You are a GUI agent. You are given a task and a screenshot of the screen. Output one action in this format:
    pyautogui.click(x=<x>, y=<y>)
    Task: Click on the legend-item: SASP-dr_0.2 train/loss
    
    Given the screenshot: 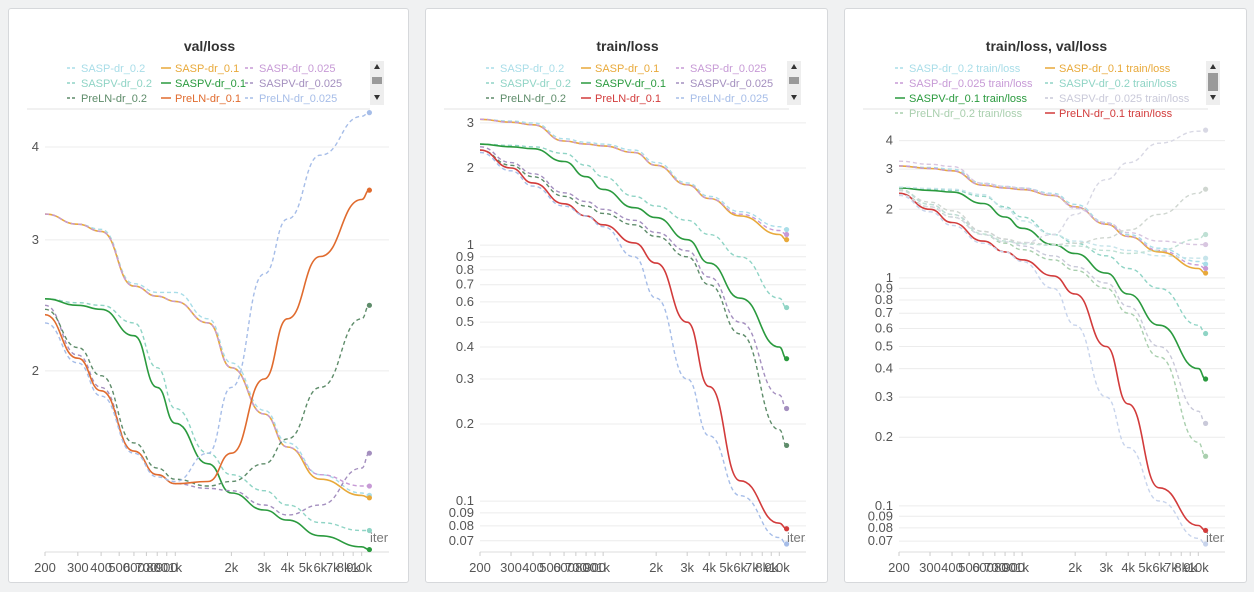 What is the action you would take?
    pyautogui.click(x=958, y=69)
    